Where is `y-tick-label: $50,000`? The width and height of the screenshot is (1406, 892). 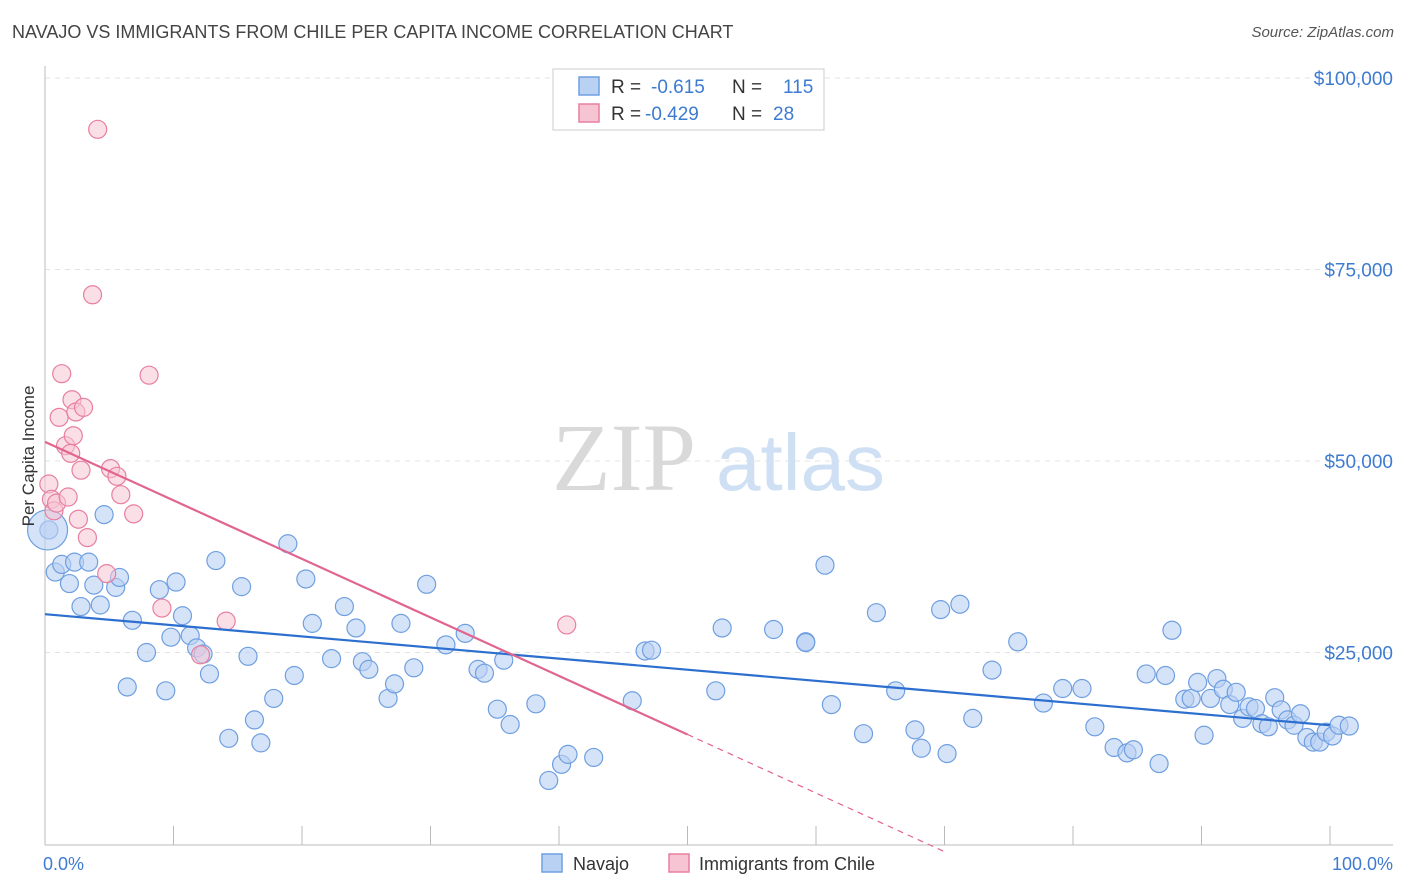
y-tick-label: $50,000 is located at coordinates (1358, 462).